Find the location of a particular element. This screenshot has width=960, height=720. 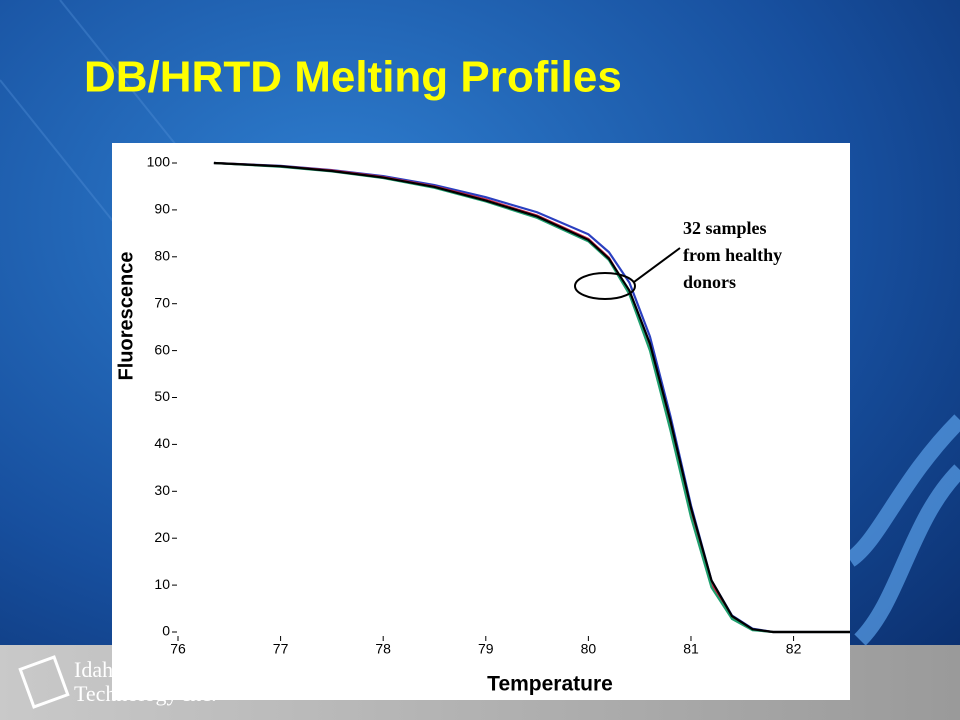

annotation-text: 32 samples is located at coordinates (725, 228).